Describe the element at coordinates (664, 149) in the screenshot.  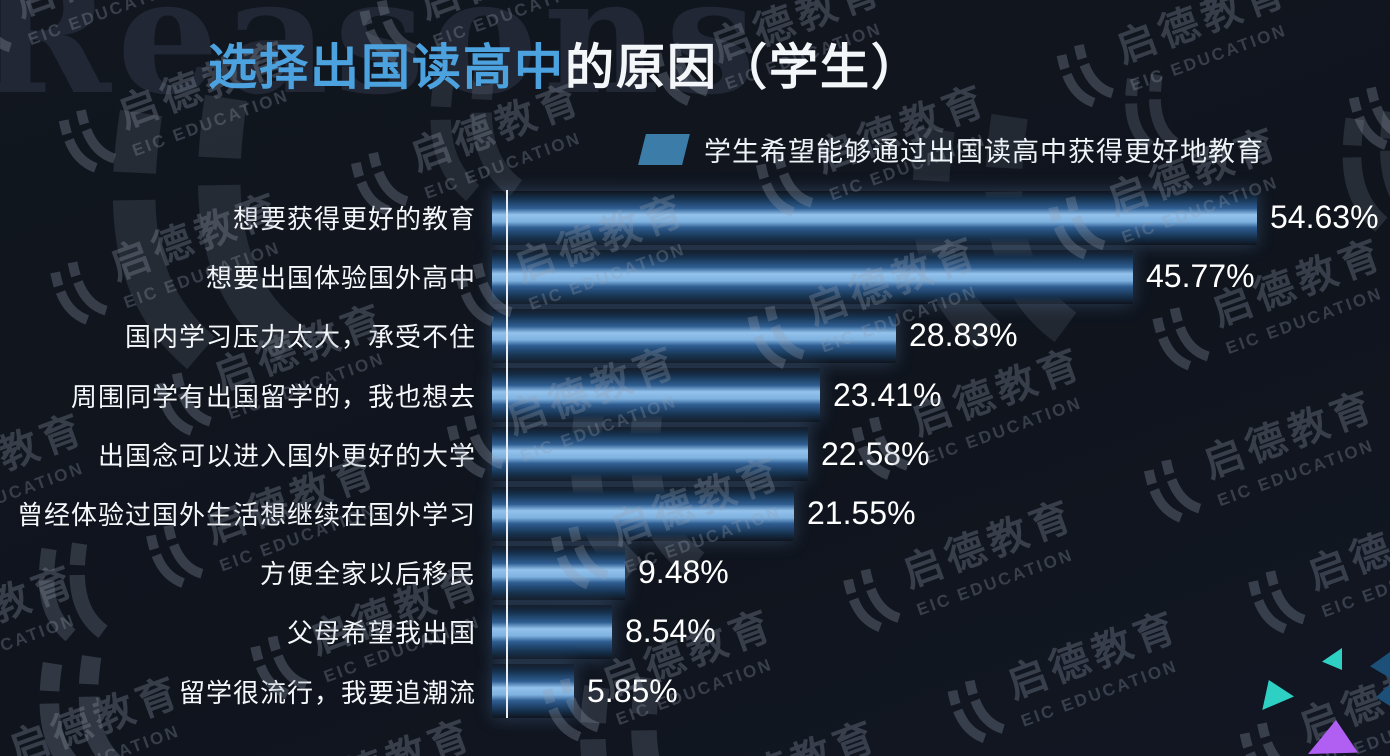
I see `legend-swatch-icon` at that location.